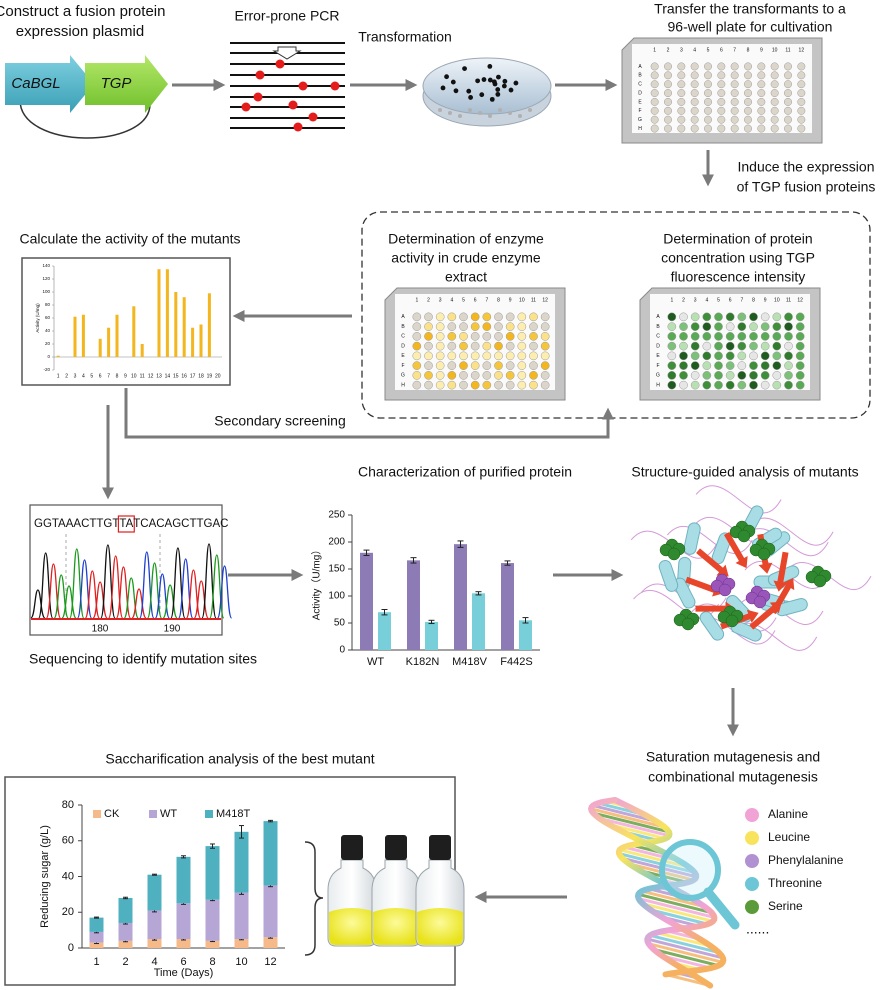  What do you see at coordinates (640, 120) in the screenshot?
I see `plate-row-label: G` at bounding box center [640, 120].